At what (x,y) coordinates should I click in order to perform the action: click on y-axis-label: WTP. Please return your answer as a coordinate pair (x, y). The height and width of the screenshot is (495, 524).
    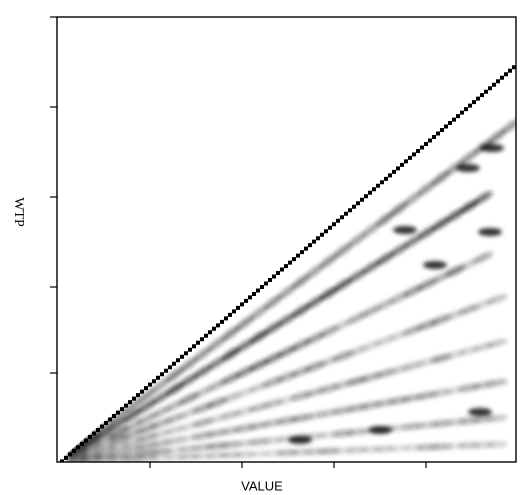
    Looking at the image, I should click on (18, 212).